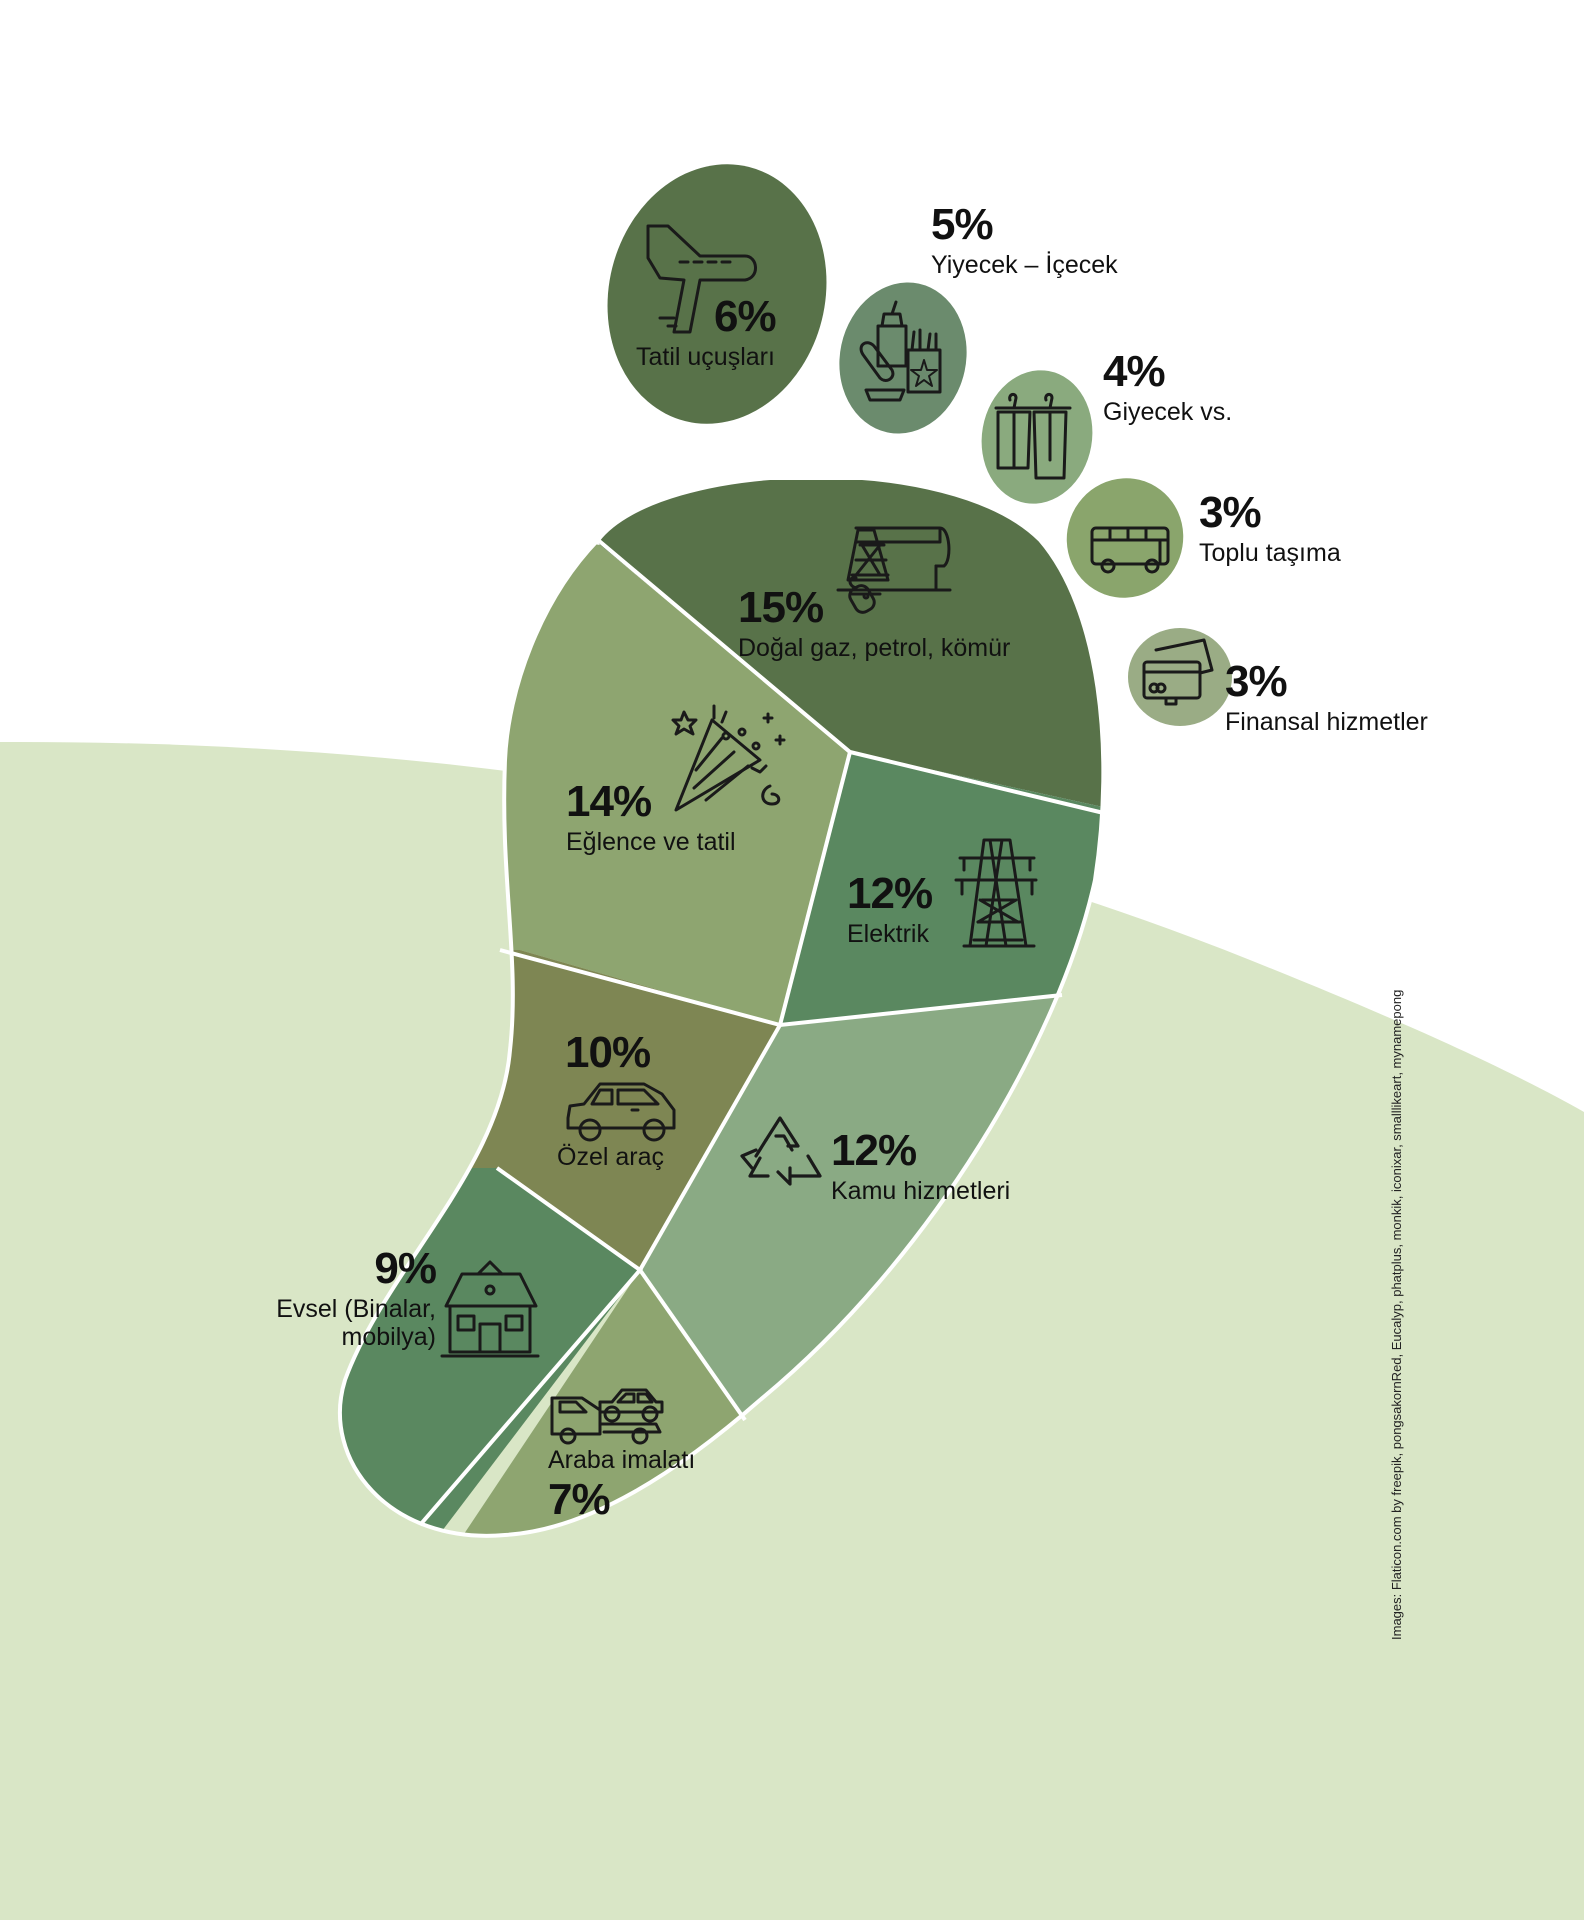  Describe the element at coordinates (490, 1309) in the screenshot. I see `house-icon` at that location.